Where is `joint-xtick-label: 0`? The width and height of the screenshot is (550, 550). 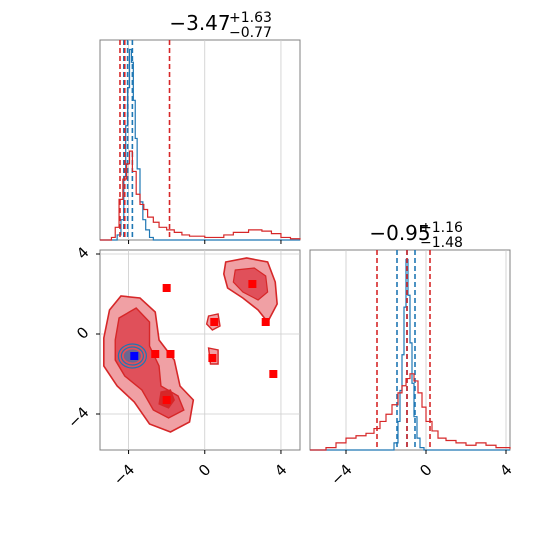 joint-xtick-label: 0 is located at coordinates (204, 470).